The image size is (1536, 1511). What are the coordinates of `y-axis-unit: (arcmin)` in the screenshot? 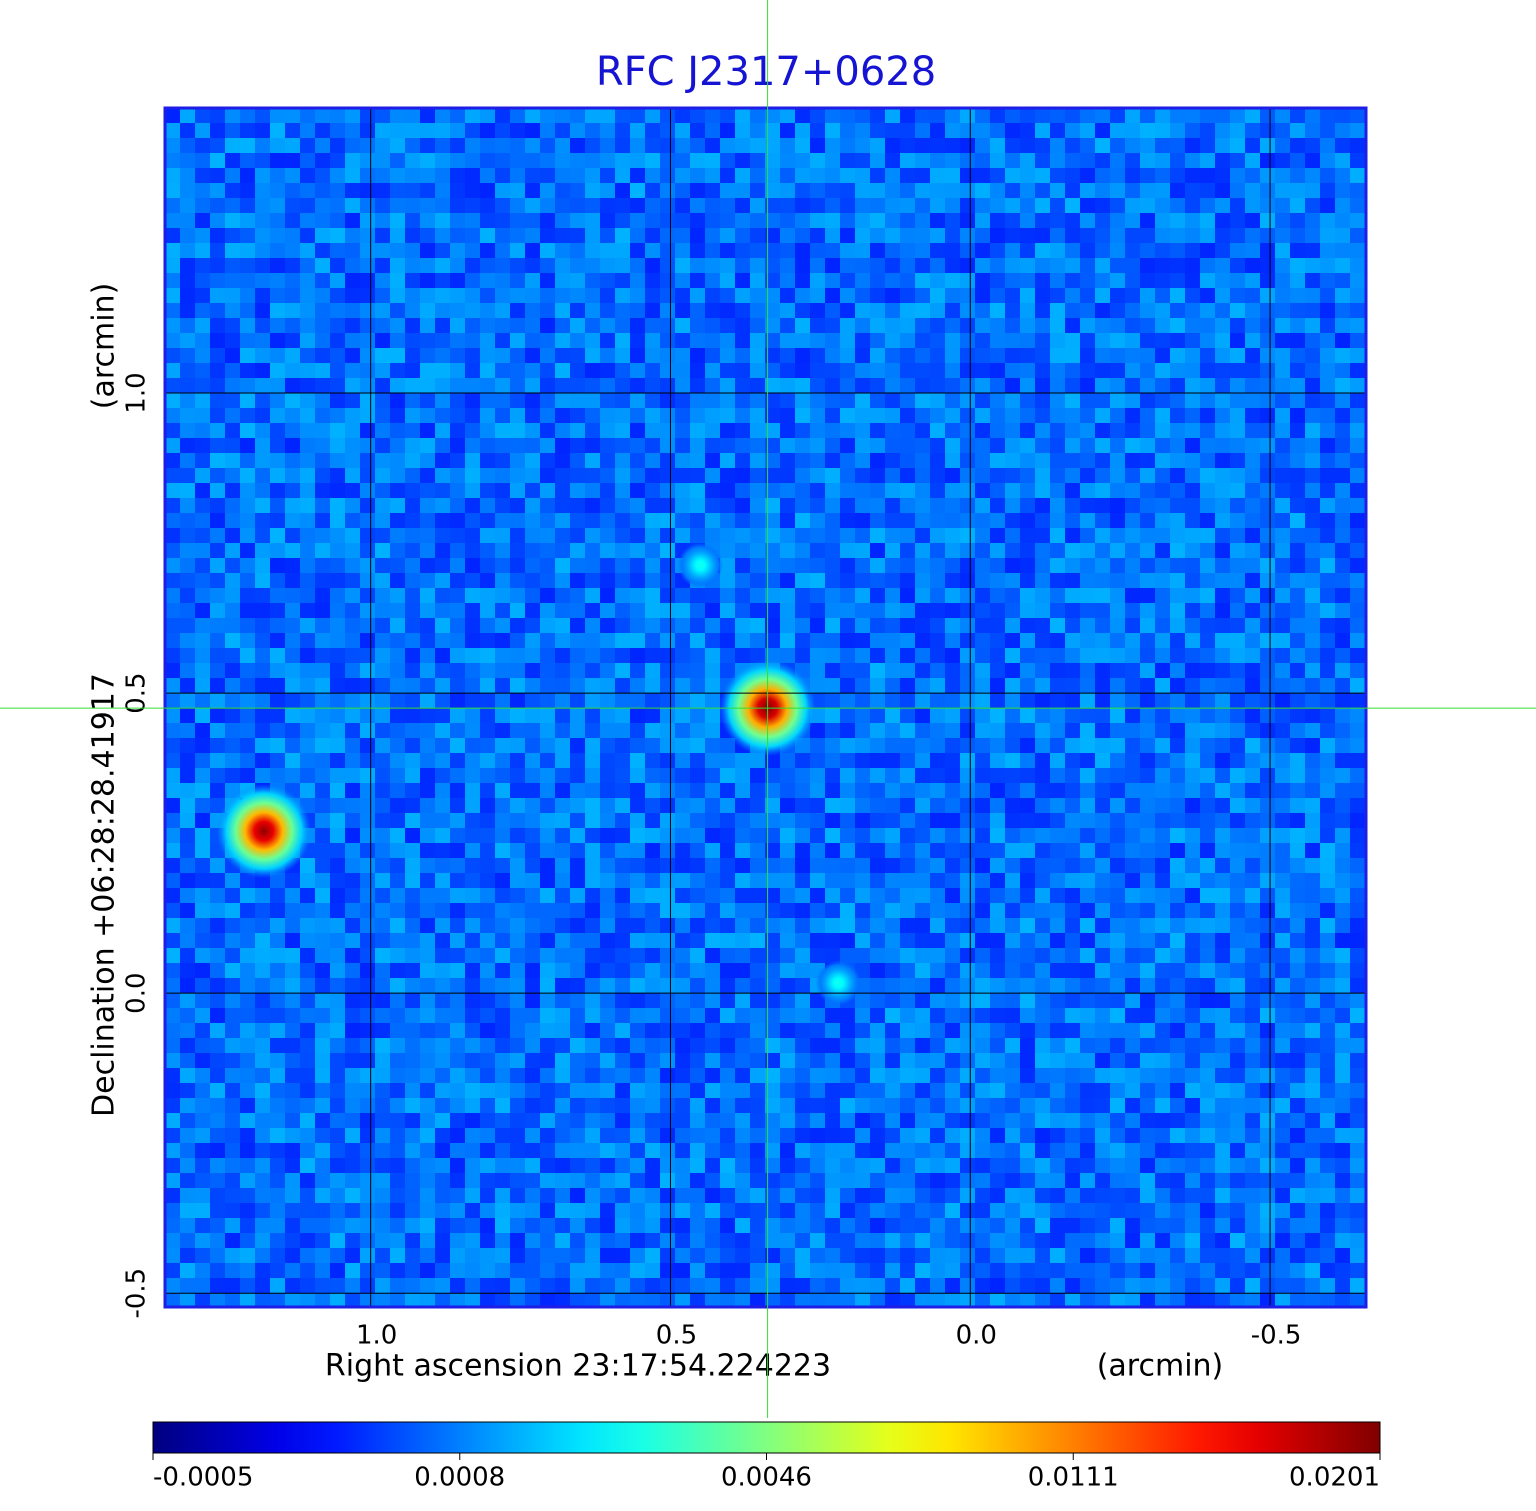 It's located at (104, 346).